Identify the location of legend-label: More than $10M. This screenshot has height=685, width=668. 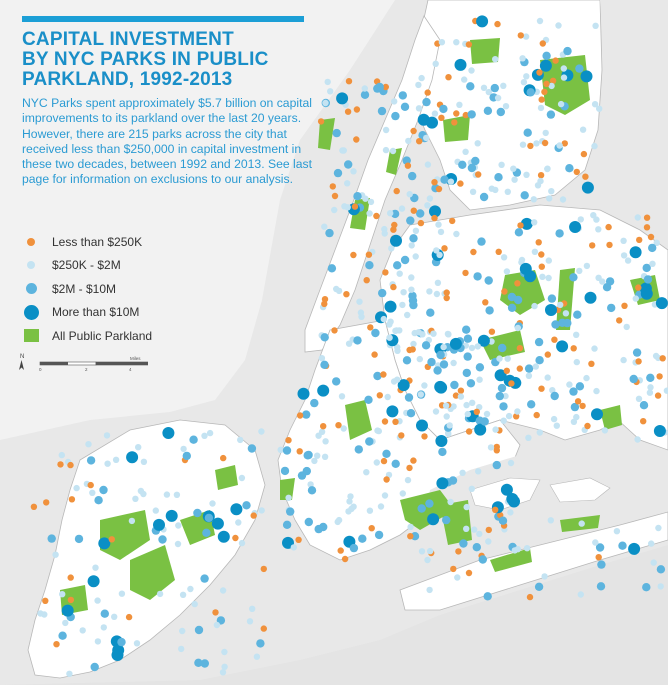
(96, 312).